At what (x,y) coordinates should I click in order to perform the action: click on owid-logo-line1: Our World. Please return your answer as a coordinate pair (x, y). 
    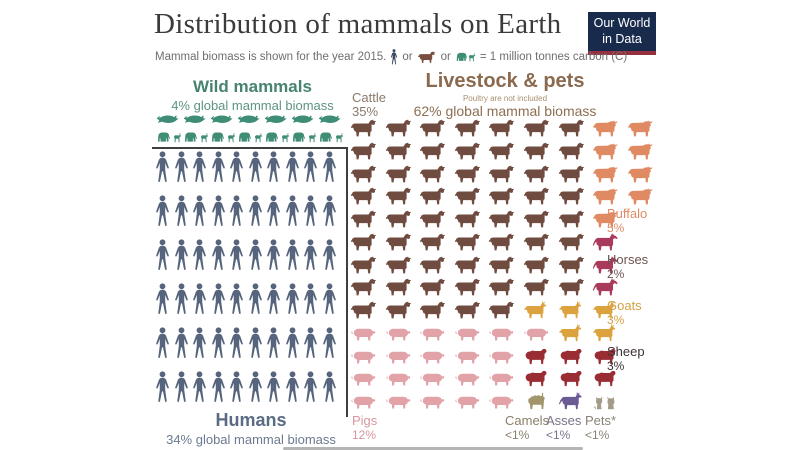
    Looking at the image, I should click on (622, 23).